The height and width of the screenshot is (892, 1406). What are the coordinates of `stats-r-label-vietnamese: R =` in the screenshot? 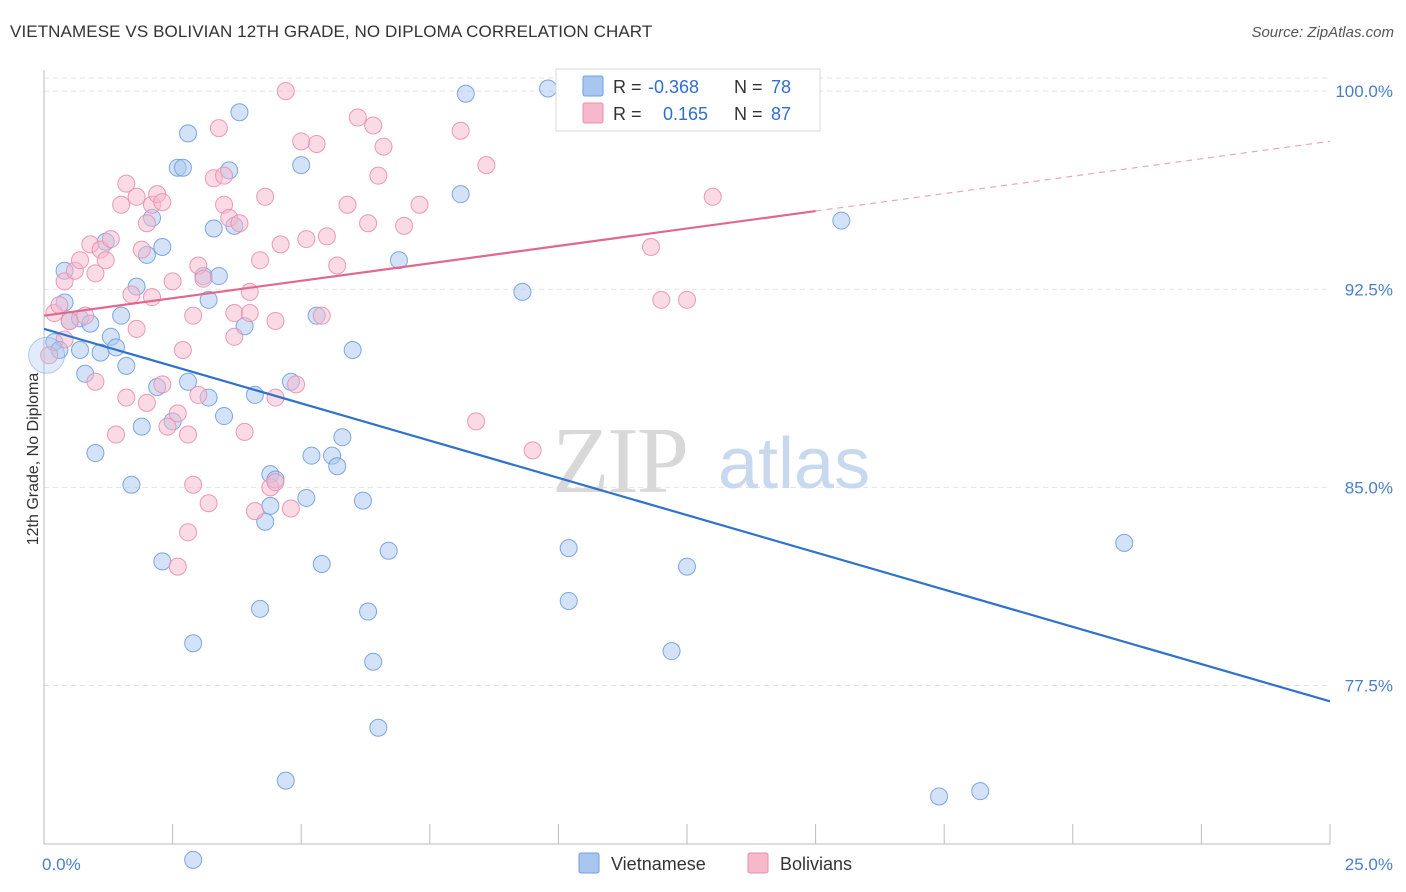 It's located at (627, 87).